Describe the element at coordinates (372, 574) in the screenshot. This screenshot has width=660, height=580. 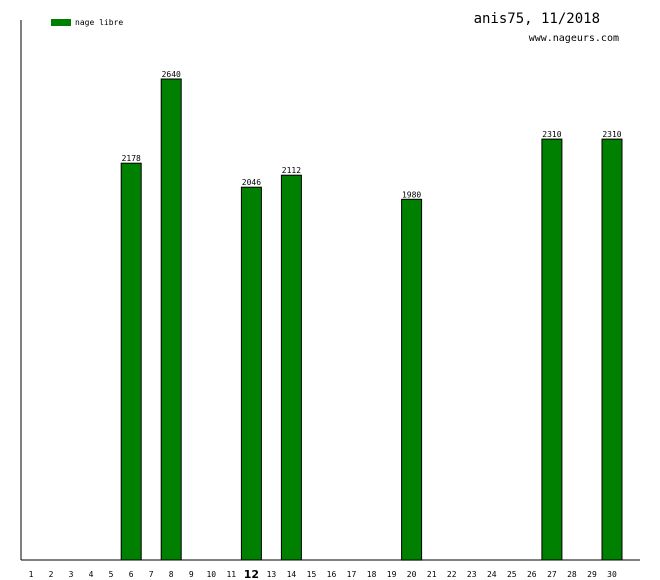
I see `x-tick-label-18: 18` at that location.